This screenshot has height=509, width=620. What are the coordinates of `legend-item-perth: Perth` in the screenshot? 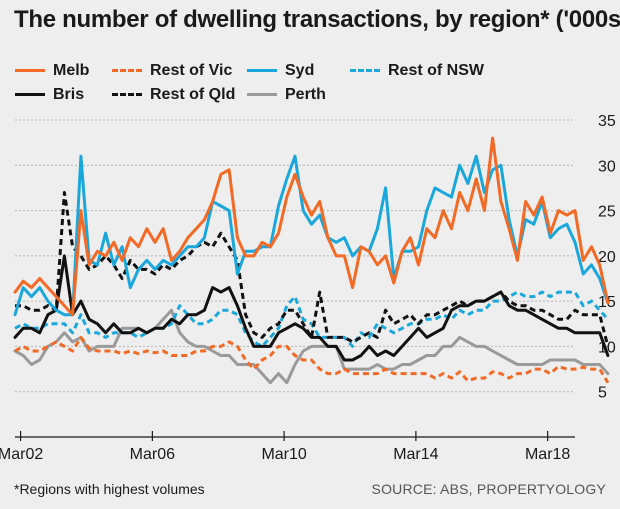 It's located at (286, 95).